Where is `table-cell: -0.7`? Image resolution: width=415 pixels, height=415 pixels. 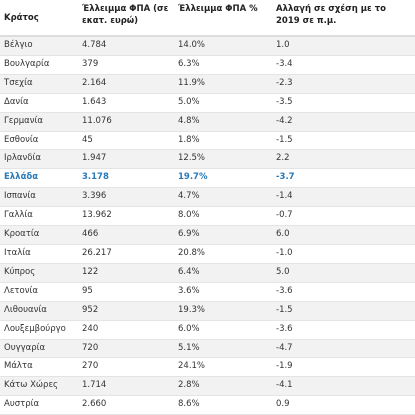 table-cell: -0.7 is located at coordinates (343, 216).